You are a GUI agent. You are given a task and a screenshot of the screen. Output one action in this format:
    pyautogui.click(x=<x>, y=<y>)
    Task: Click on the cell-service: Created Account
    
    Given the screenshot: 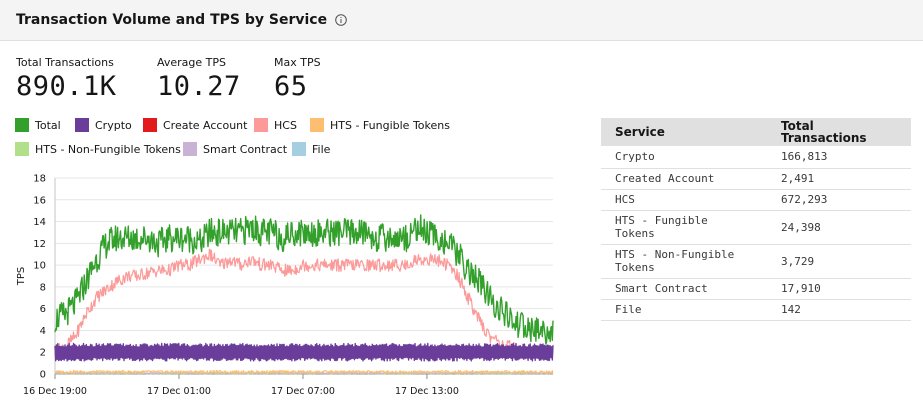 What is the action you would take?
    pyautogui.click(x=684, y=179)
    